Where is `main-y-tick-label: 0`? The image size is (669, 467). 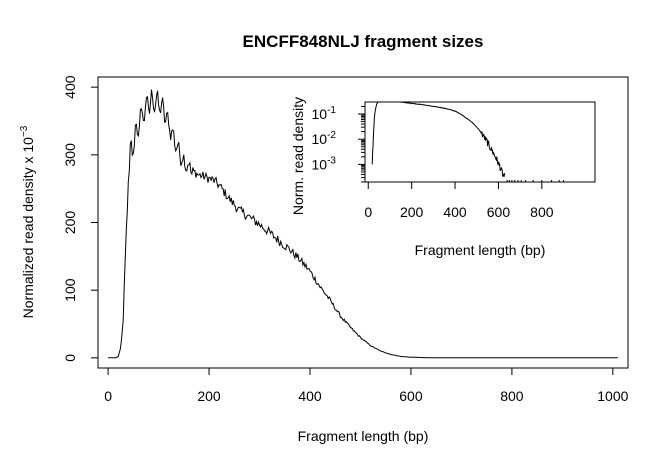 main-y-tick-label: 0 is located at coordinates (70, 358).